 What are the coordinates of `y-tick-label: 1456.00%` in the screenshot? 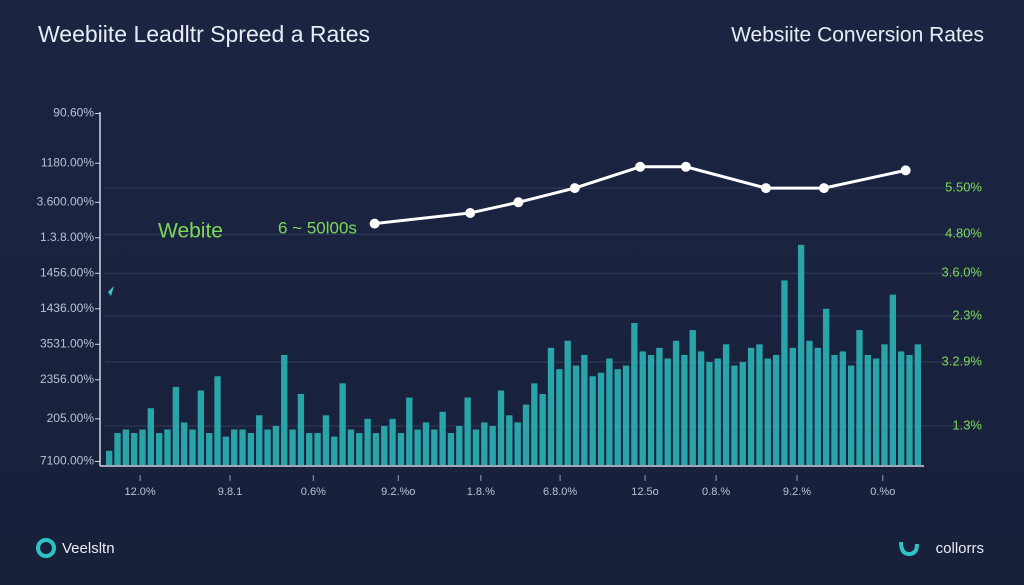 It's located at (67, 272).